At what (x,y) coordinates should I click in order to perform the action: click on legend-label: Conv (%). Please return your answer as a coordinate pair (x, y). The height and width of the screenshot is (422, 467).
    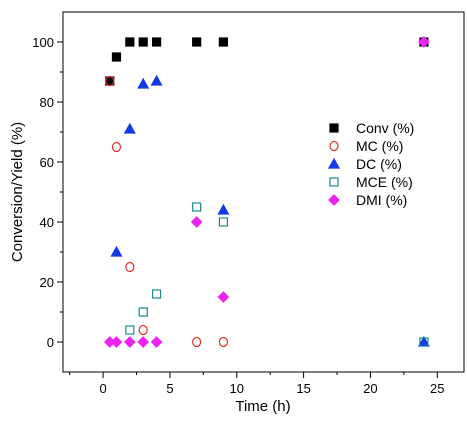
    Looking at the image, I should click on (385, 128).